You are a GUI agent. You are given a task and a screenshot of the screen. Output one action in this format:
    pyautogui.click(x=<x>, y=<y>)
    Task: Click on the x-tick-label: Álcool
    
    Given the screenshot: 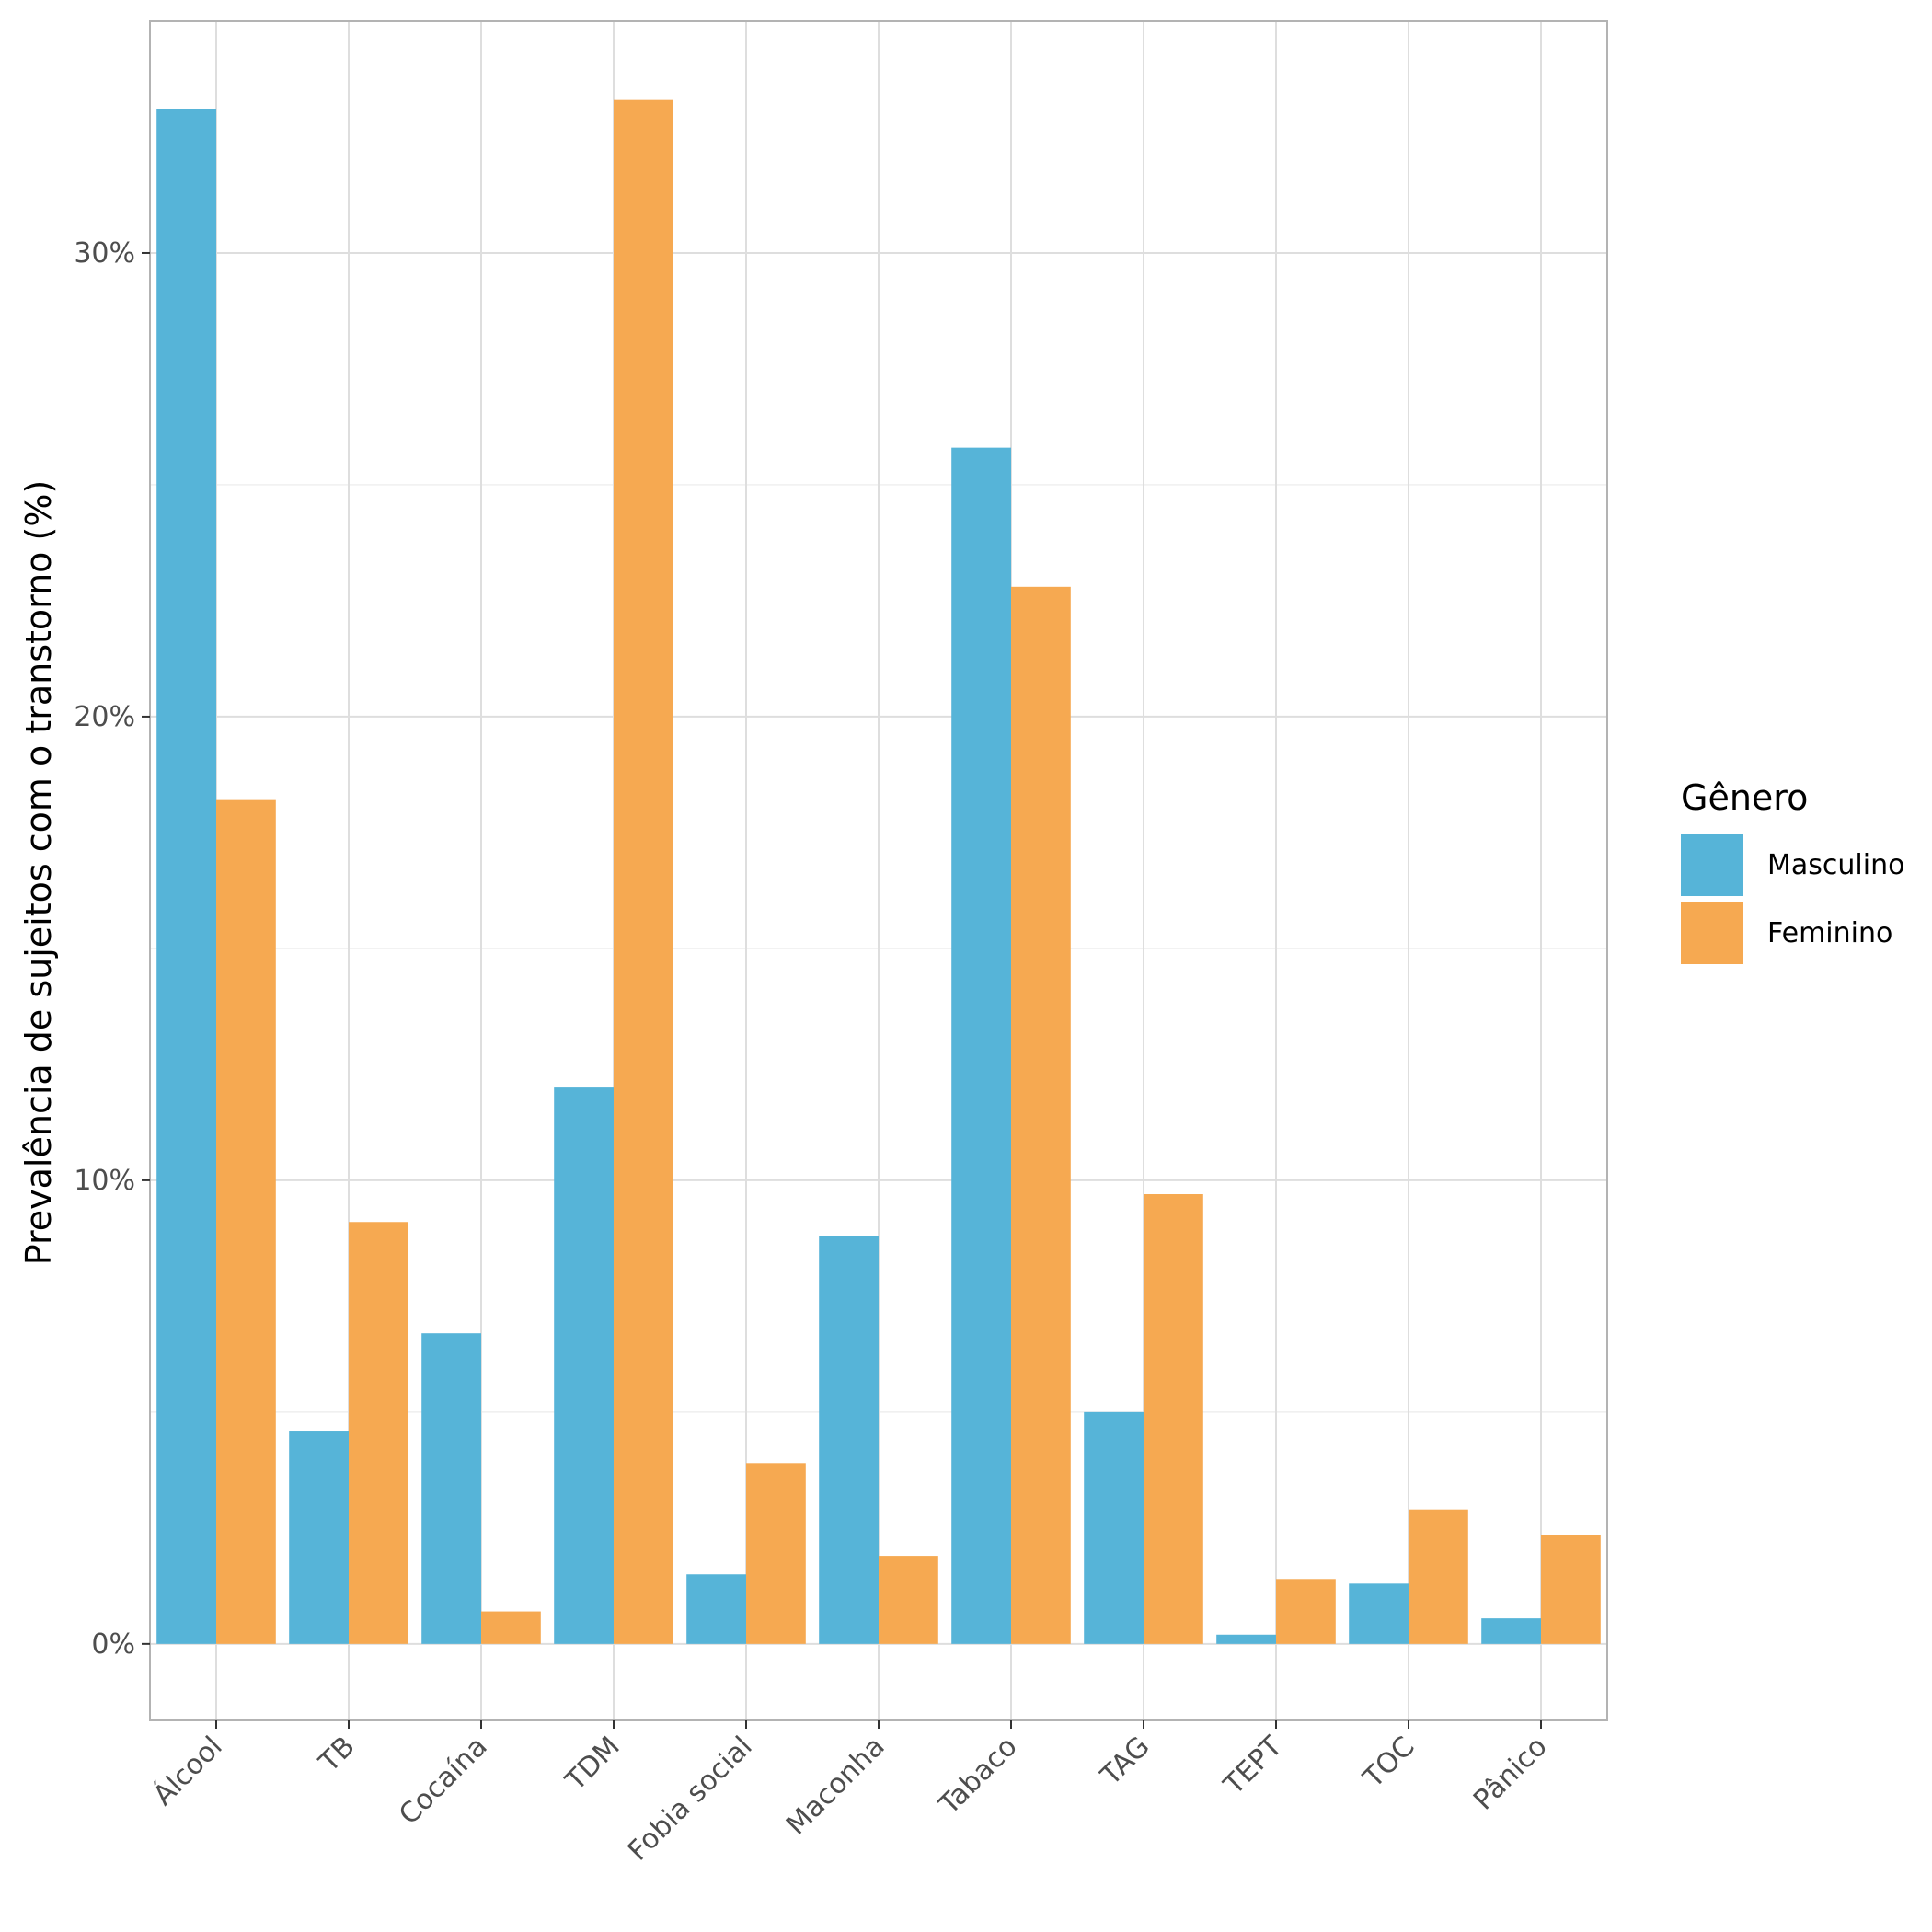 What is the action you would take?
    pyautogui.click(x=187, y=1770)
    